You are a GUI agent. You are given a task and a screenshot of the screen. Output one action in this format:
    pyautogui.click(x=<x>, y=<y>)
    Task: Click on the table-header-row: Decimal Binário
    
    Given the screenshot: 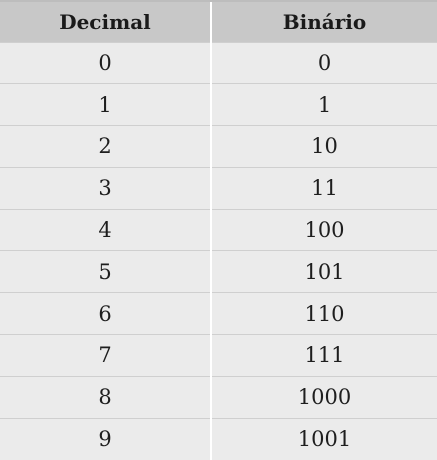 What is the action you would take?
    pyautogui.click(x=218, y=22)
    